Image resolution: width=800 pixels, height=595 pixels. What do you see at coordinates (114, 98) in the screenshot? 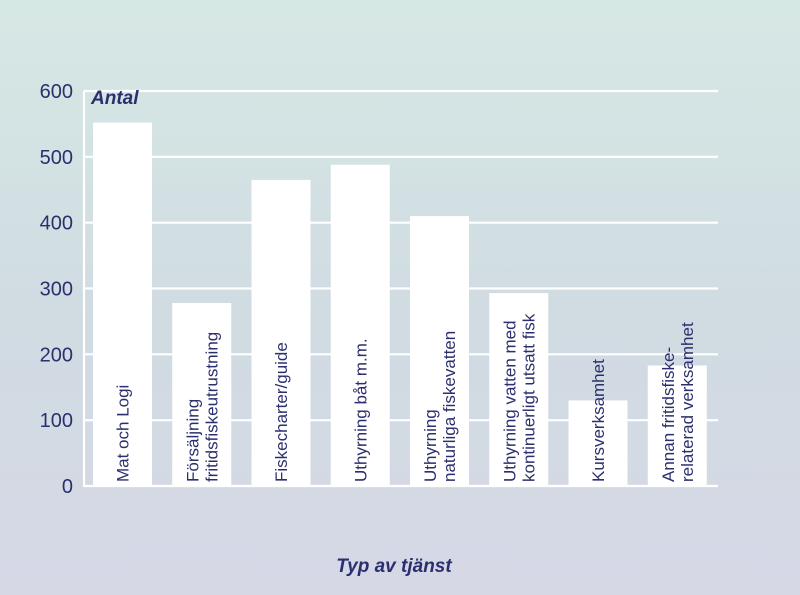
I see `y-axis-title: Antal` at bounding box center [114, 98].